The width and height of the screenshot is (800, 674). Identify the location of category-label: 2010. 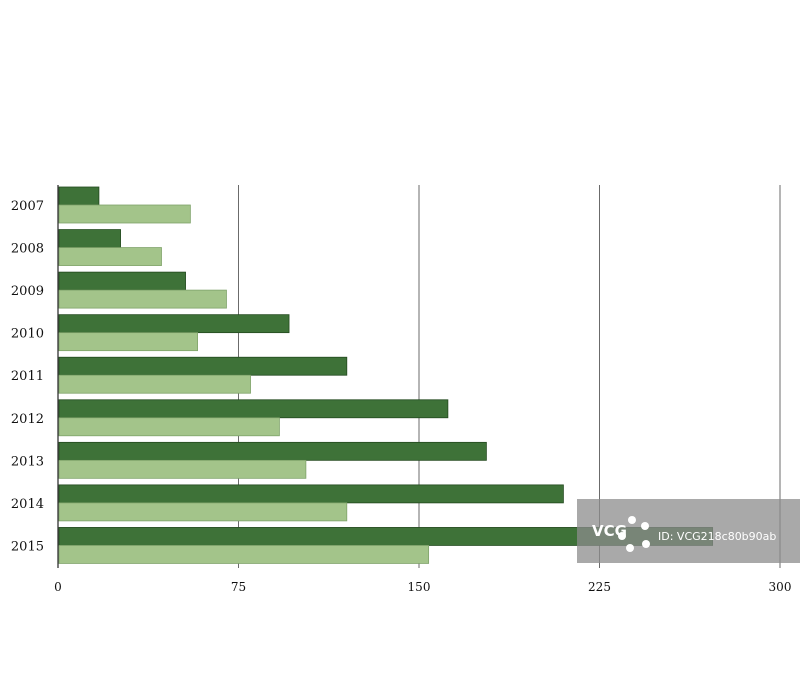
(27, 334).